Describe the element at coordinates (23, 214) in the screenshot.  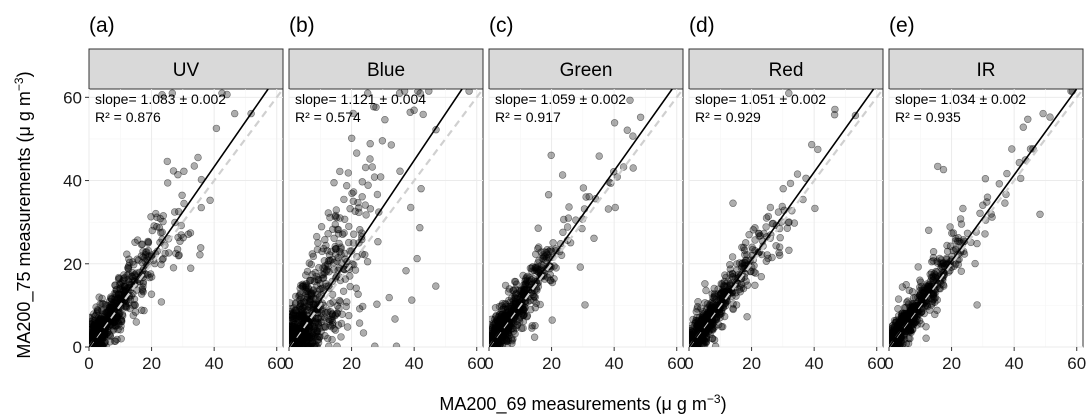
I see `svg-text:MA200_75 measurements (μ g m−3: MA200_75 measurements (μ g m−3)` at that location.